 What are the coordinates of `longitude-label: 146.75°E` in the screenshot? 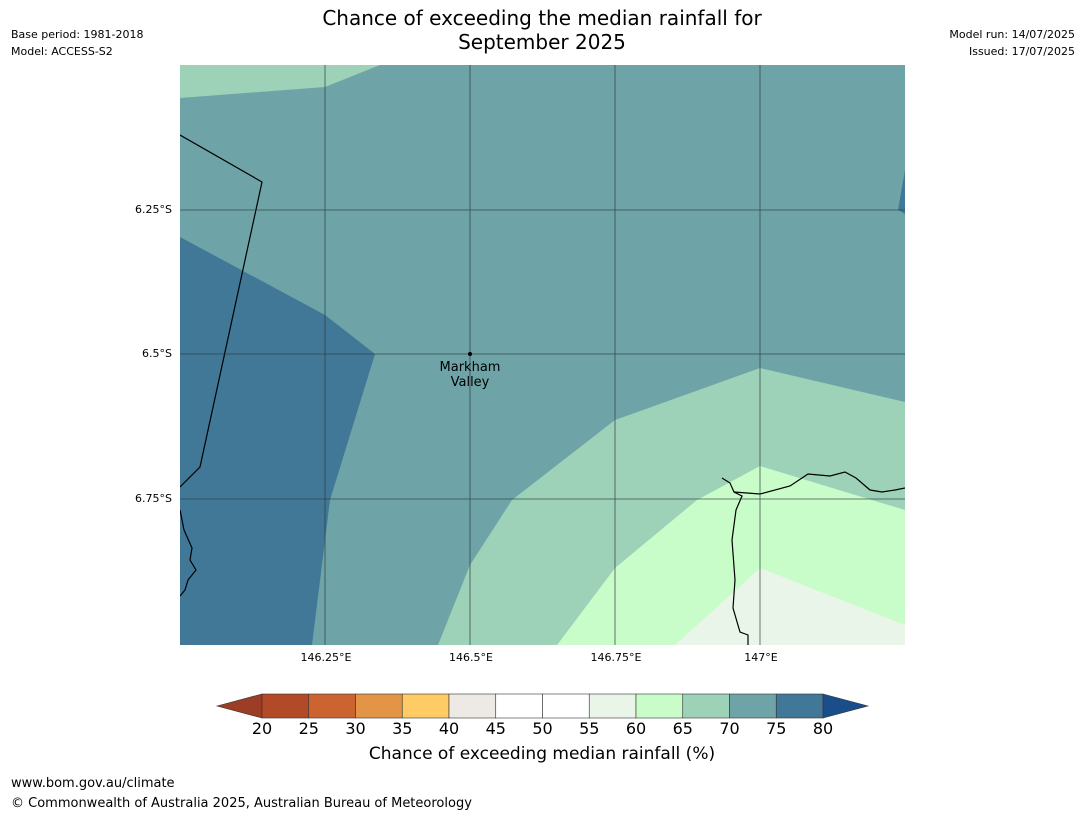 It's located at (616, 657).